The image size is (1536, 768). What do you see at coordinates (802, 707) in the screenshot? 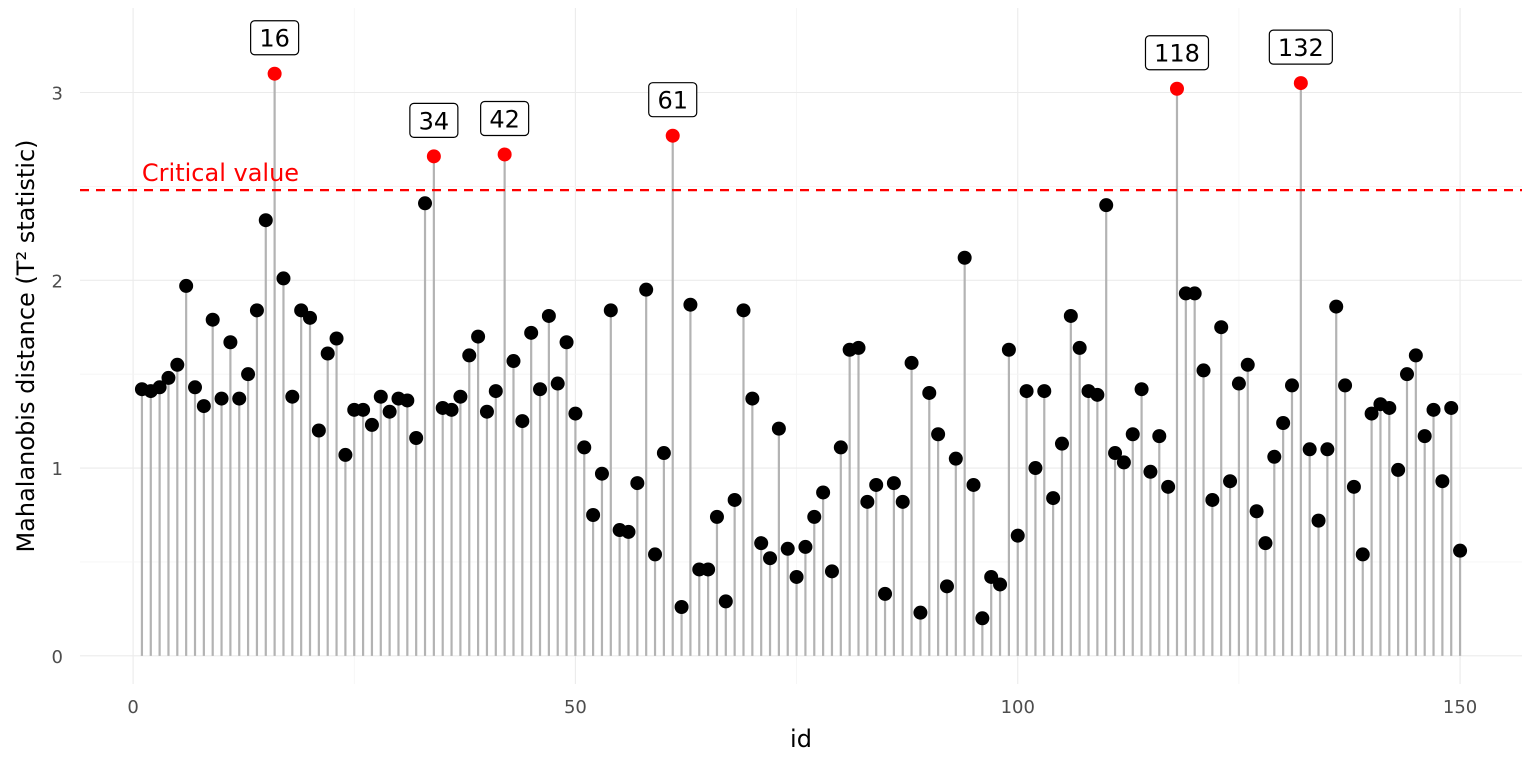
I see `x-axis-ticks: 0 50 100 150` at bounding box center [802, 707].